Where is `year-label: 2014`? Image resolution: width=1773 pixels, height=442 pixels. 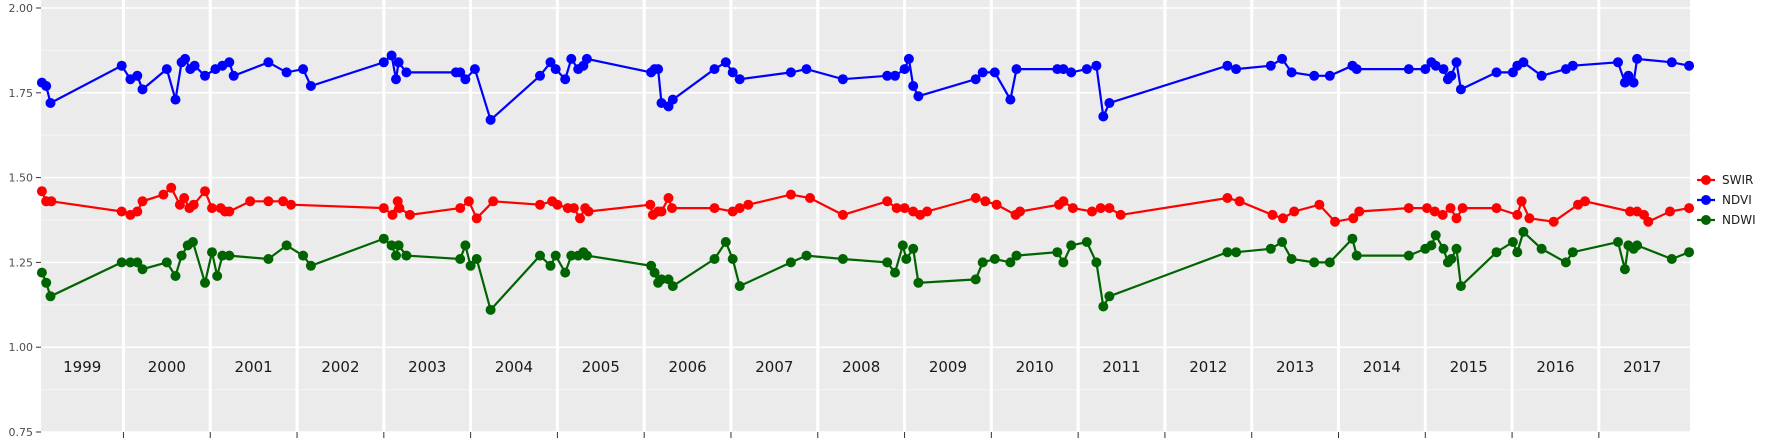 year-label: 2014 is located at coordinates (1382, 367).